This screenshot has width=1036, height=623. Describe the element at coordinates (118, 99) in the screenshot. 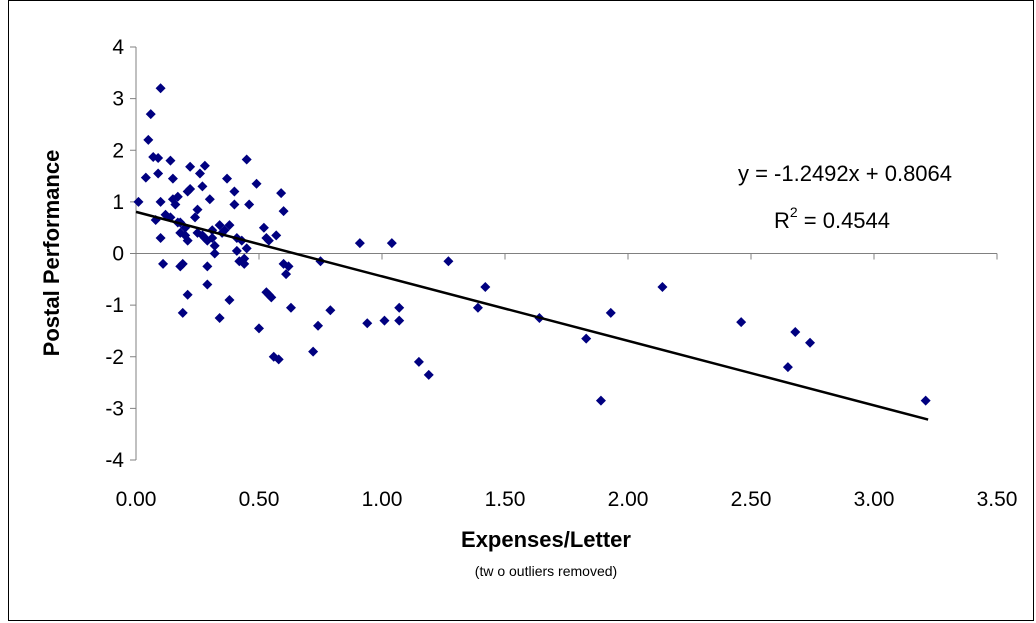

I see `y-tick-label: 3` at that location.